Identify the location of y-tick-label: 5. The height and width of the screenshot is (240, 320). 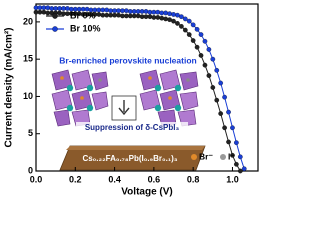
(30, 133).